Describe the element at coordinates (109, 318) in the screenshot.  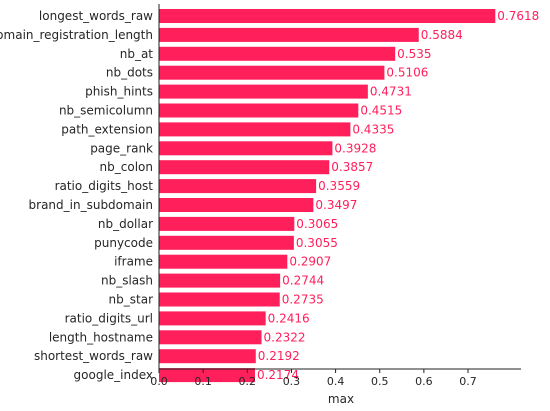
I see `category-label: ratio_digits_url` at that location.